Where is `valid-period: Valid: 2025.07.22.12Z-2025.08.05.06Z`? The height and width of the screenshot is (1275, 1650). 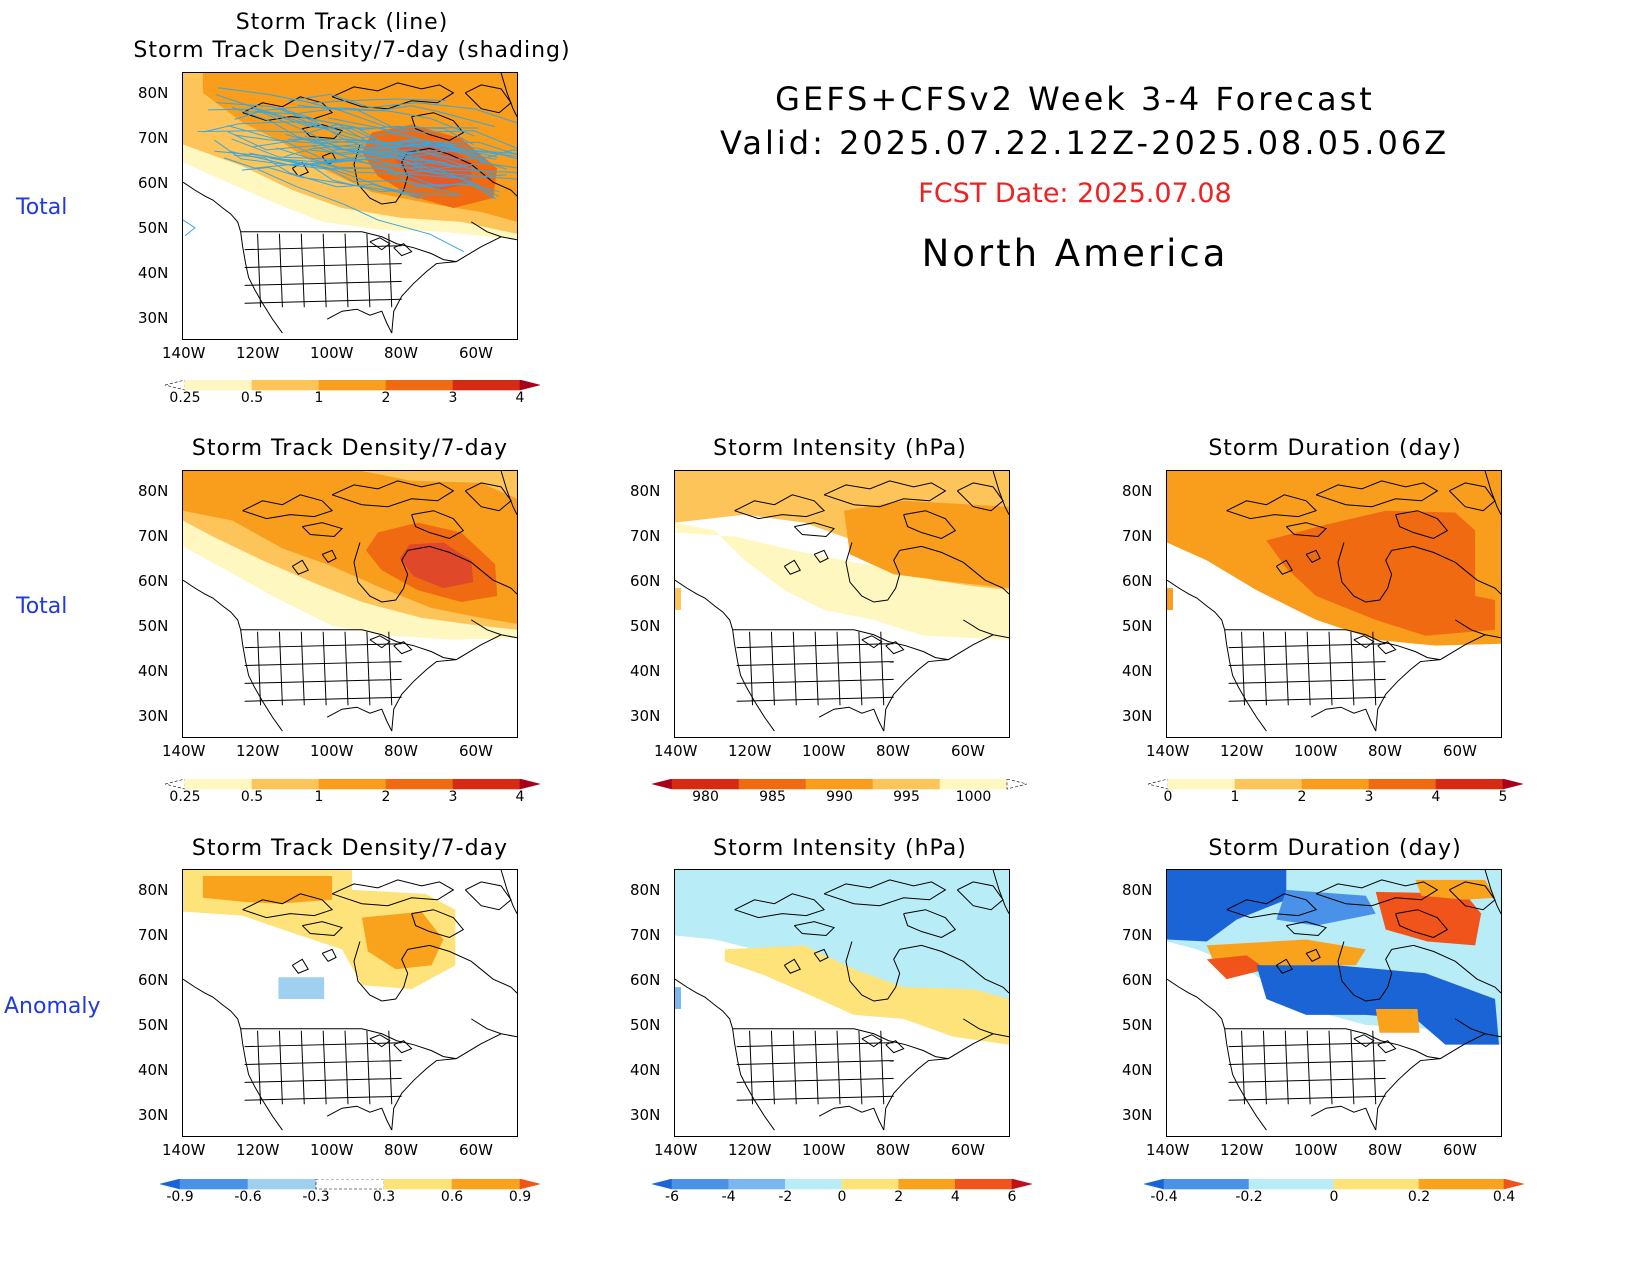 valid-period: Valid: 2025.07.22.12Z-2025.08.05.06Z is located at coordinates (1085, 143).